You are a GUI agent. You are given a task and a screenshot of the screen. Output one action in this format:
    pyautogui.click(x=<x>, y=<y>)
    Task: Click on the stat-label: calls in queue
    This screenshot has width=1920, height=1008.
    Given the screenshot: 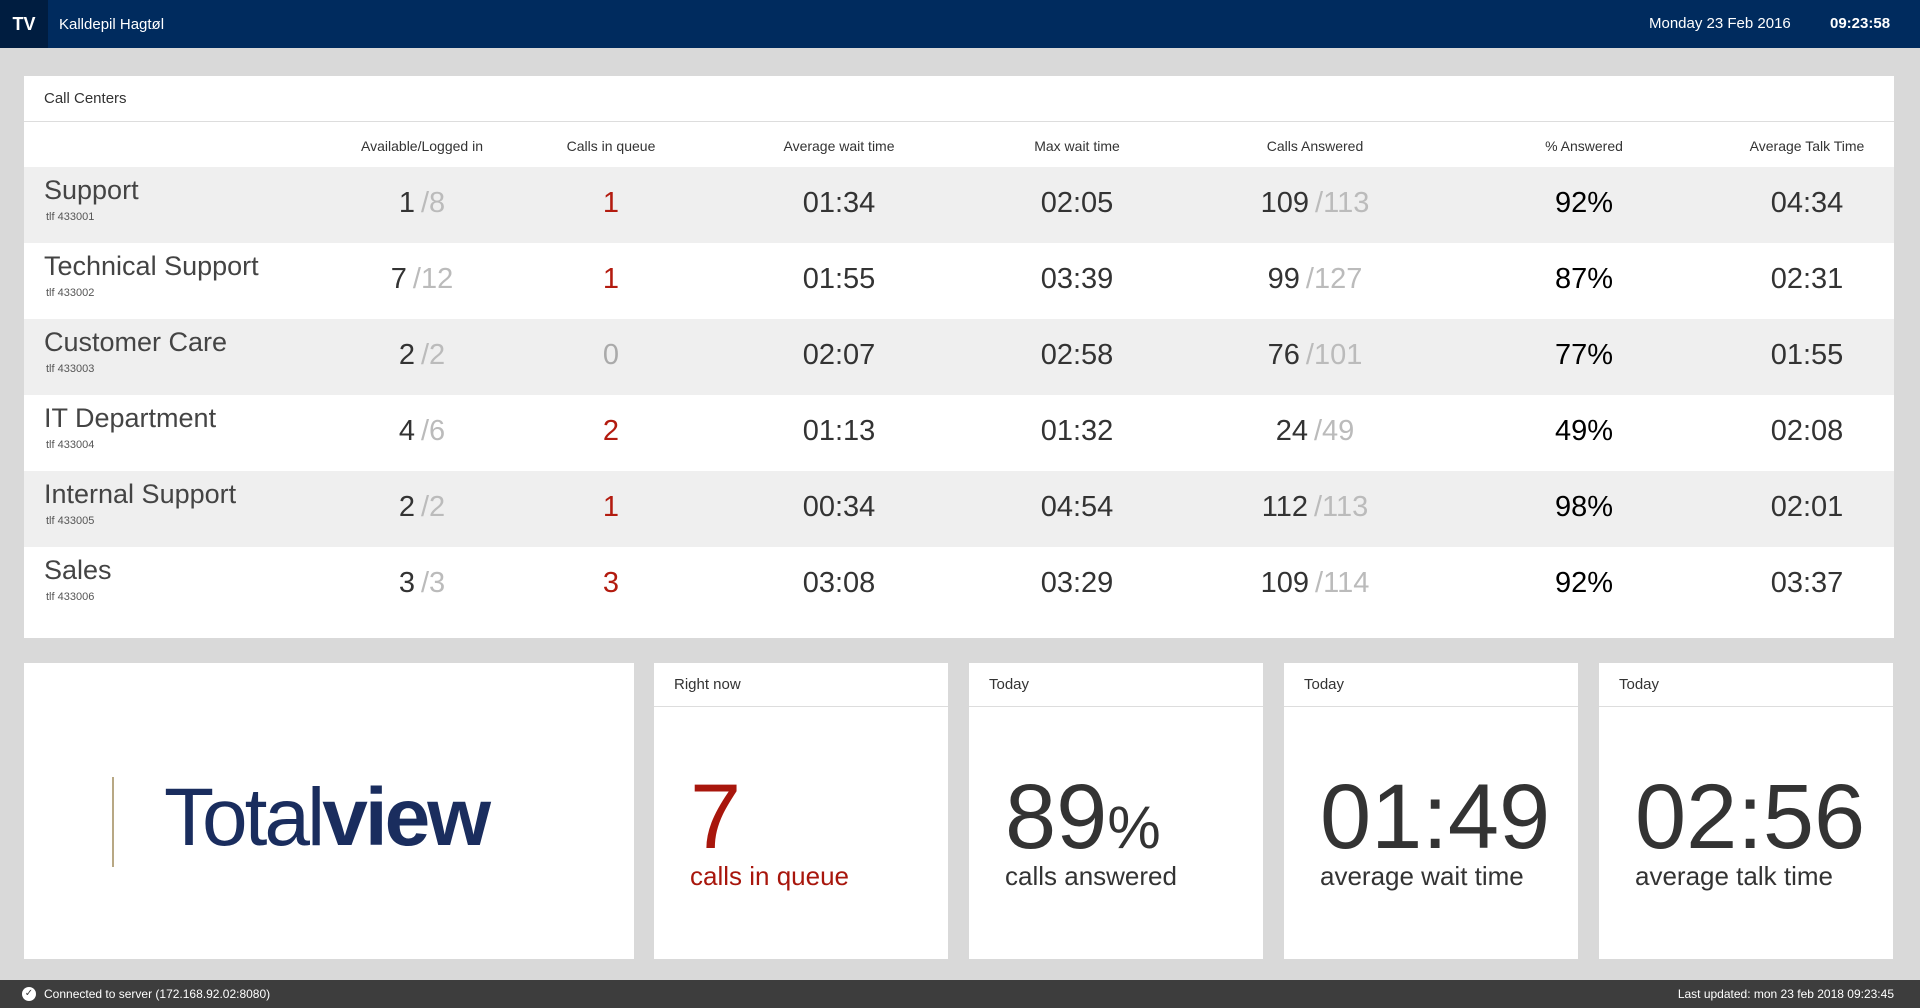 What is the action you would take?
    pyautogui.click(x=769, y=876)
    